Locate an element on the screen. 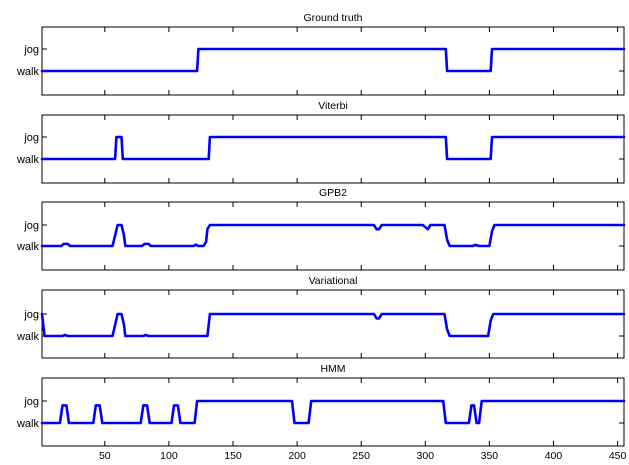  xtick-label: 250 is located at coordinates (361, 456).